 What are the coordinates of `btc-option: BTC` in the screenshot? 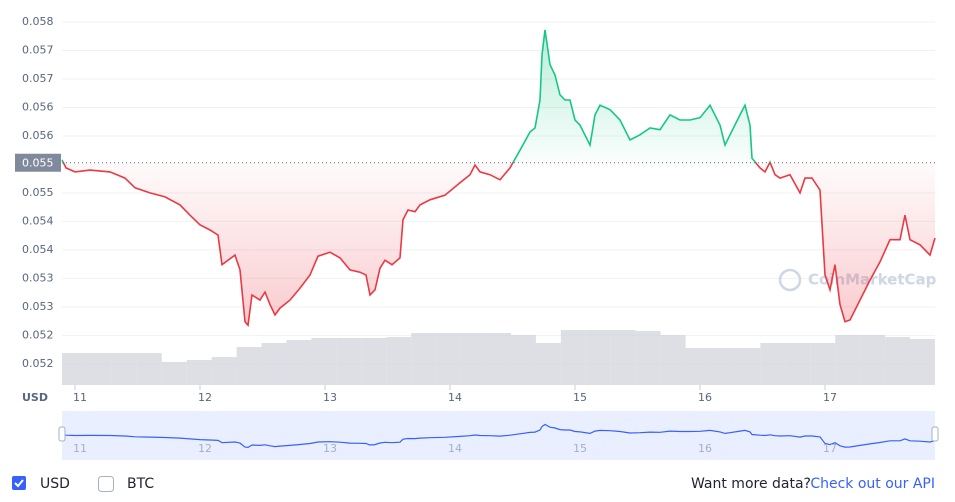 It's located at (140, 484).